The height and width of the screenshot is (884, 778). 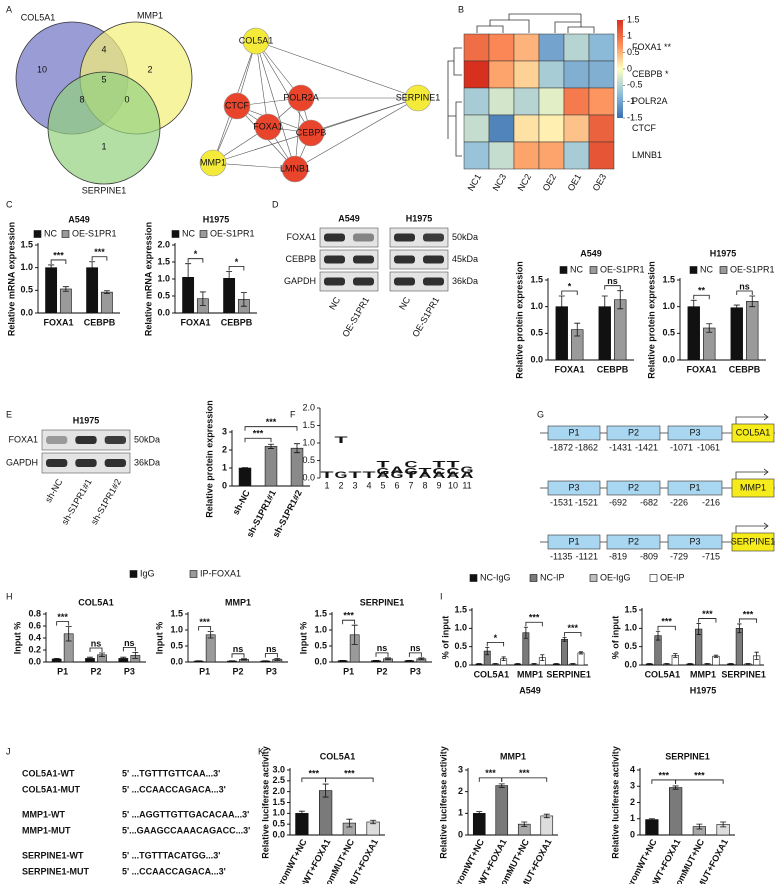 What do you see at coordinates (103, 79) in the screenshot?
I see `venn-count: 5` at bounding box center [103, 79].